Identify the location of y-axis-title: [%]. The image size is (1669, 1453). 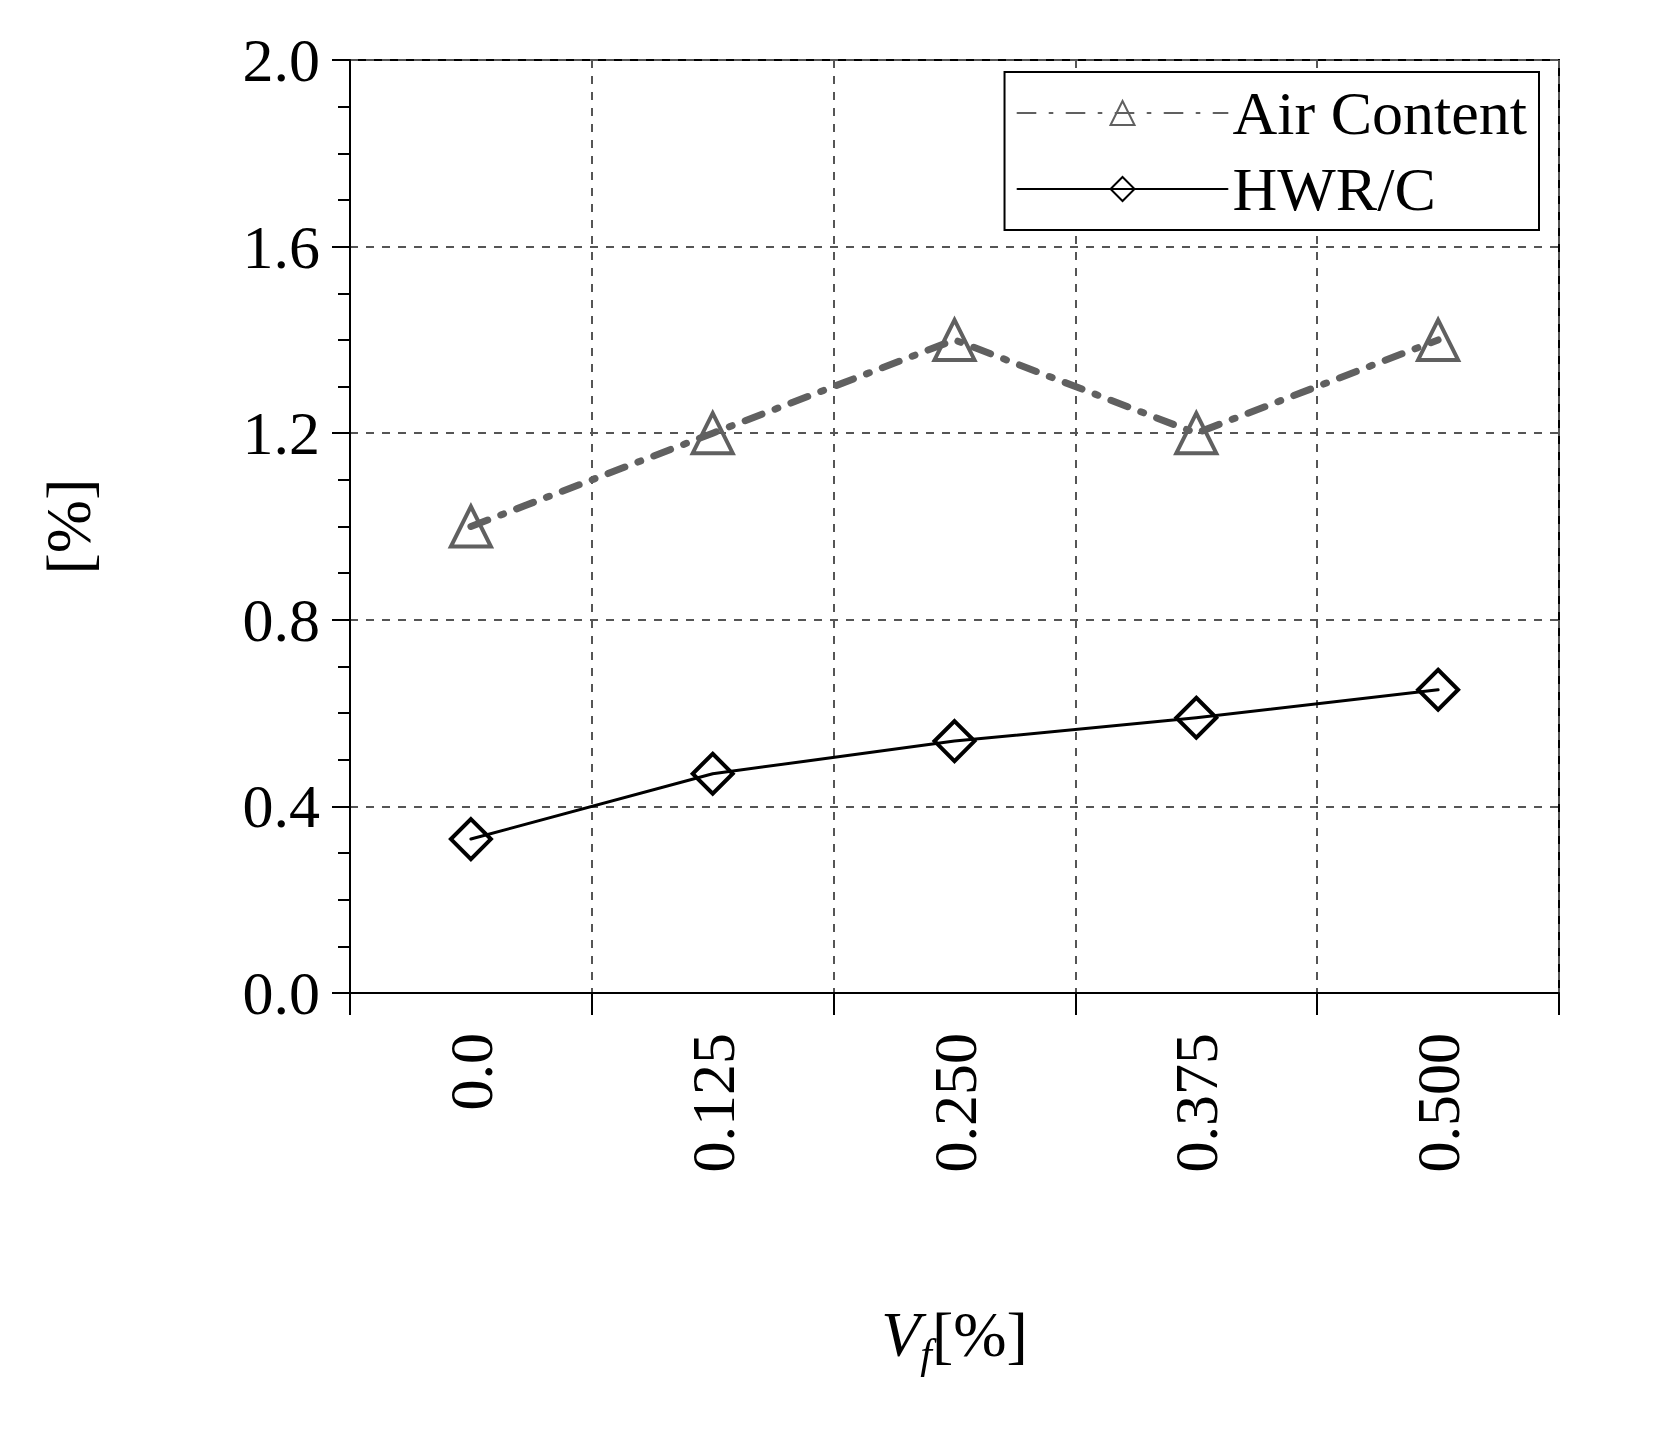
(68, 526).